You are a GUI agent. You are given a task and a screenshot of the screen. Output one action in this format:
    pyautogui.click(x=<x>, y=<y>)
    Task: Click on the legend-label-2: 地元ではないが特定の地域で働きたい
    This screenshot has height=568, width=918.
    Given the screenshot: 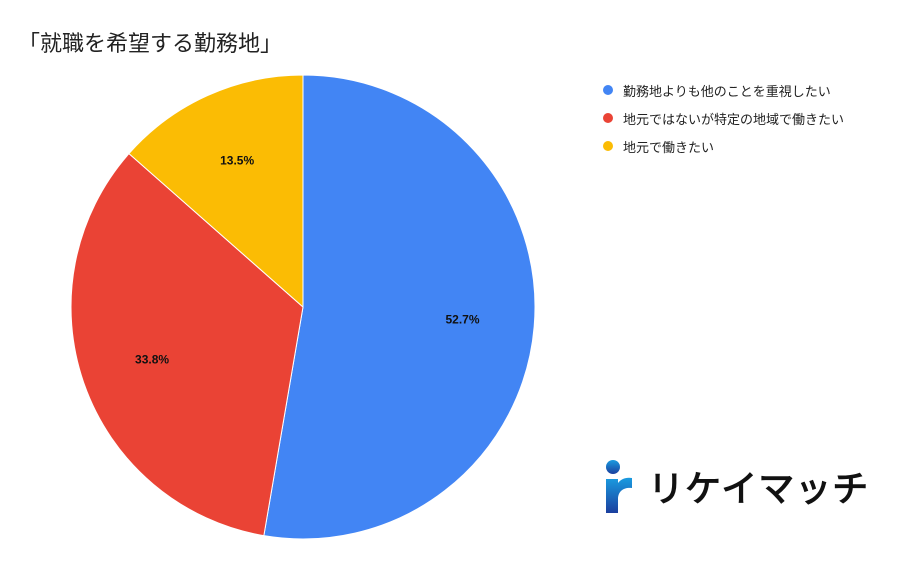 What is the action you would take?
    pyautogui.click(x=734, y=120)
    